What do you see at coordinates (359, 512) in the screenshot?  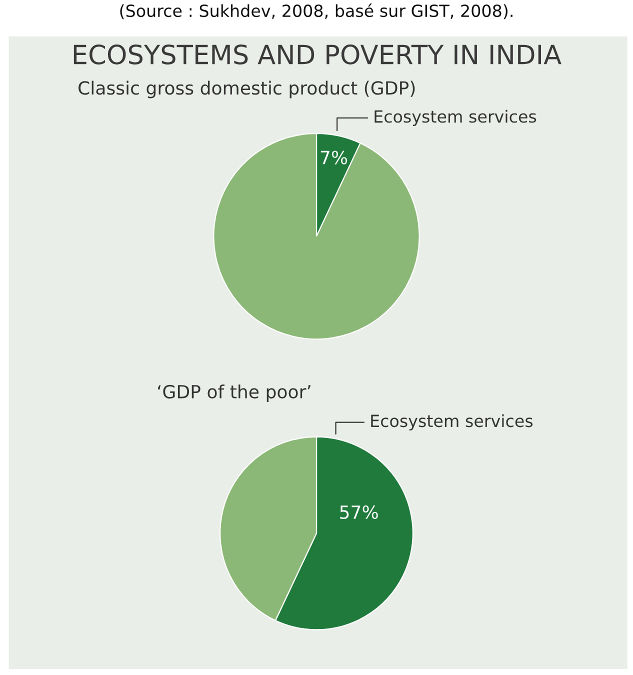 I see `data-label: 57%` at bounding box center [359, 512].